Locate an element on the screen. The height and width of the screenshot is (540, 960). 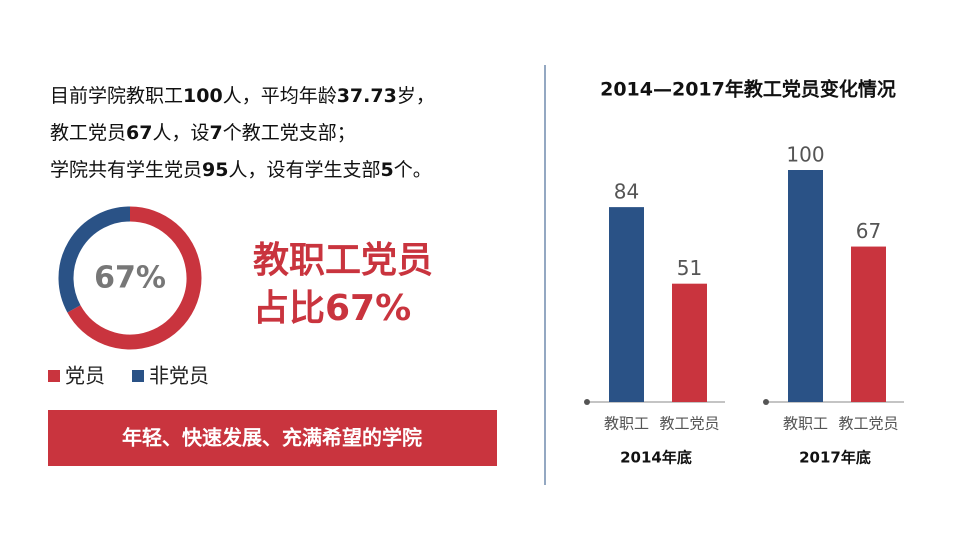
intro-text: 人，平均年龄 is located at coordinates (280, 96).